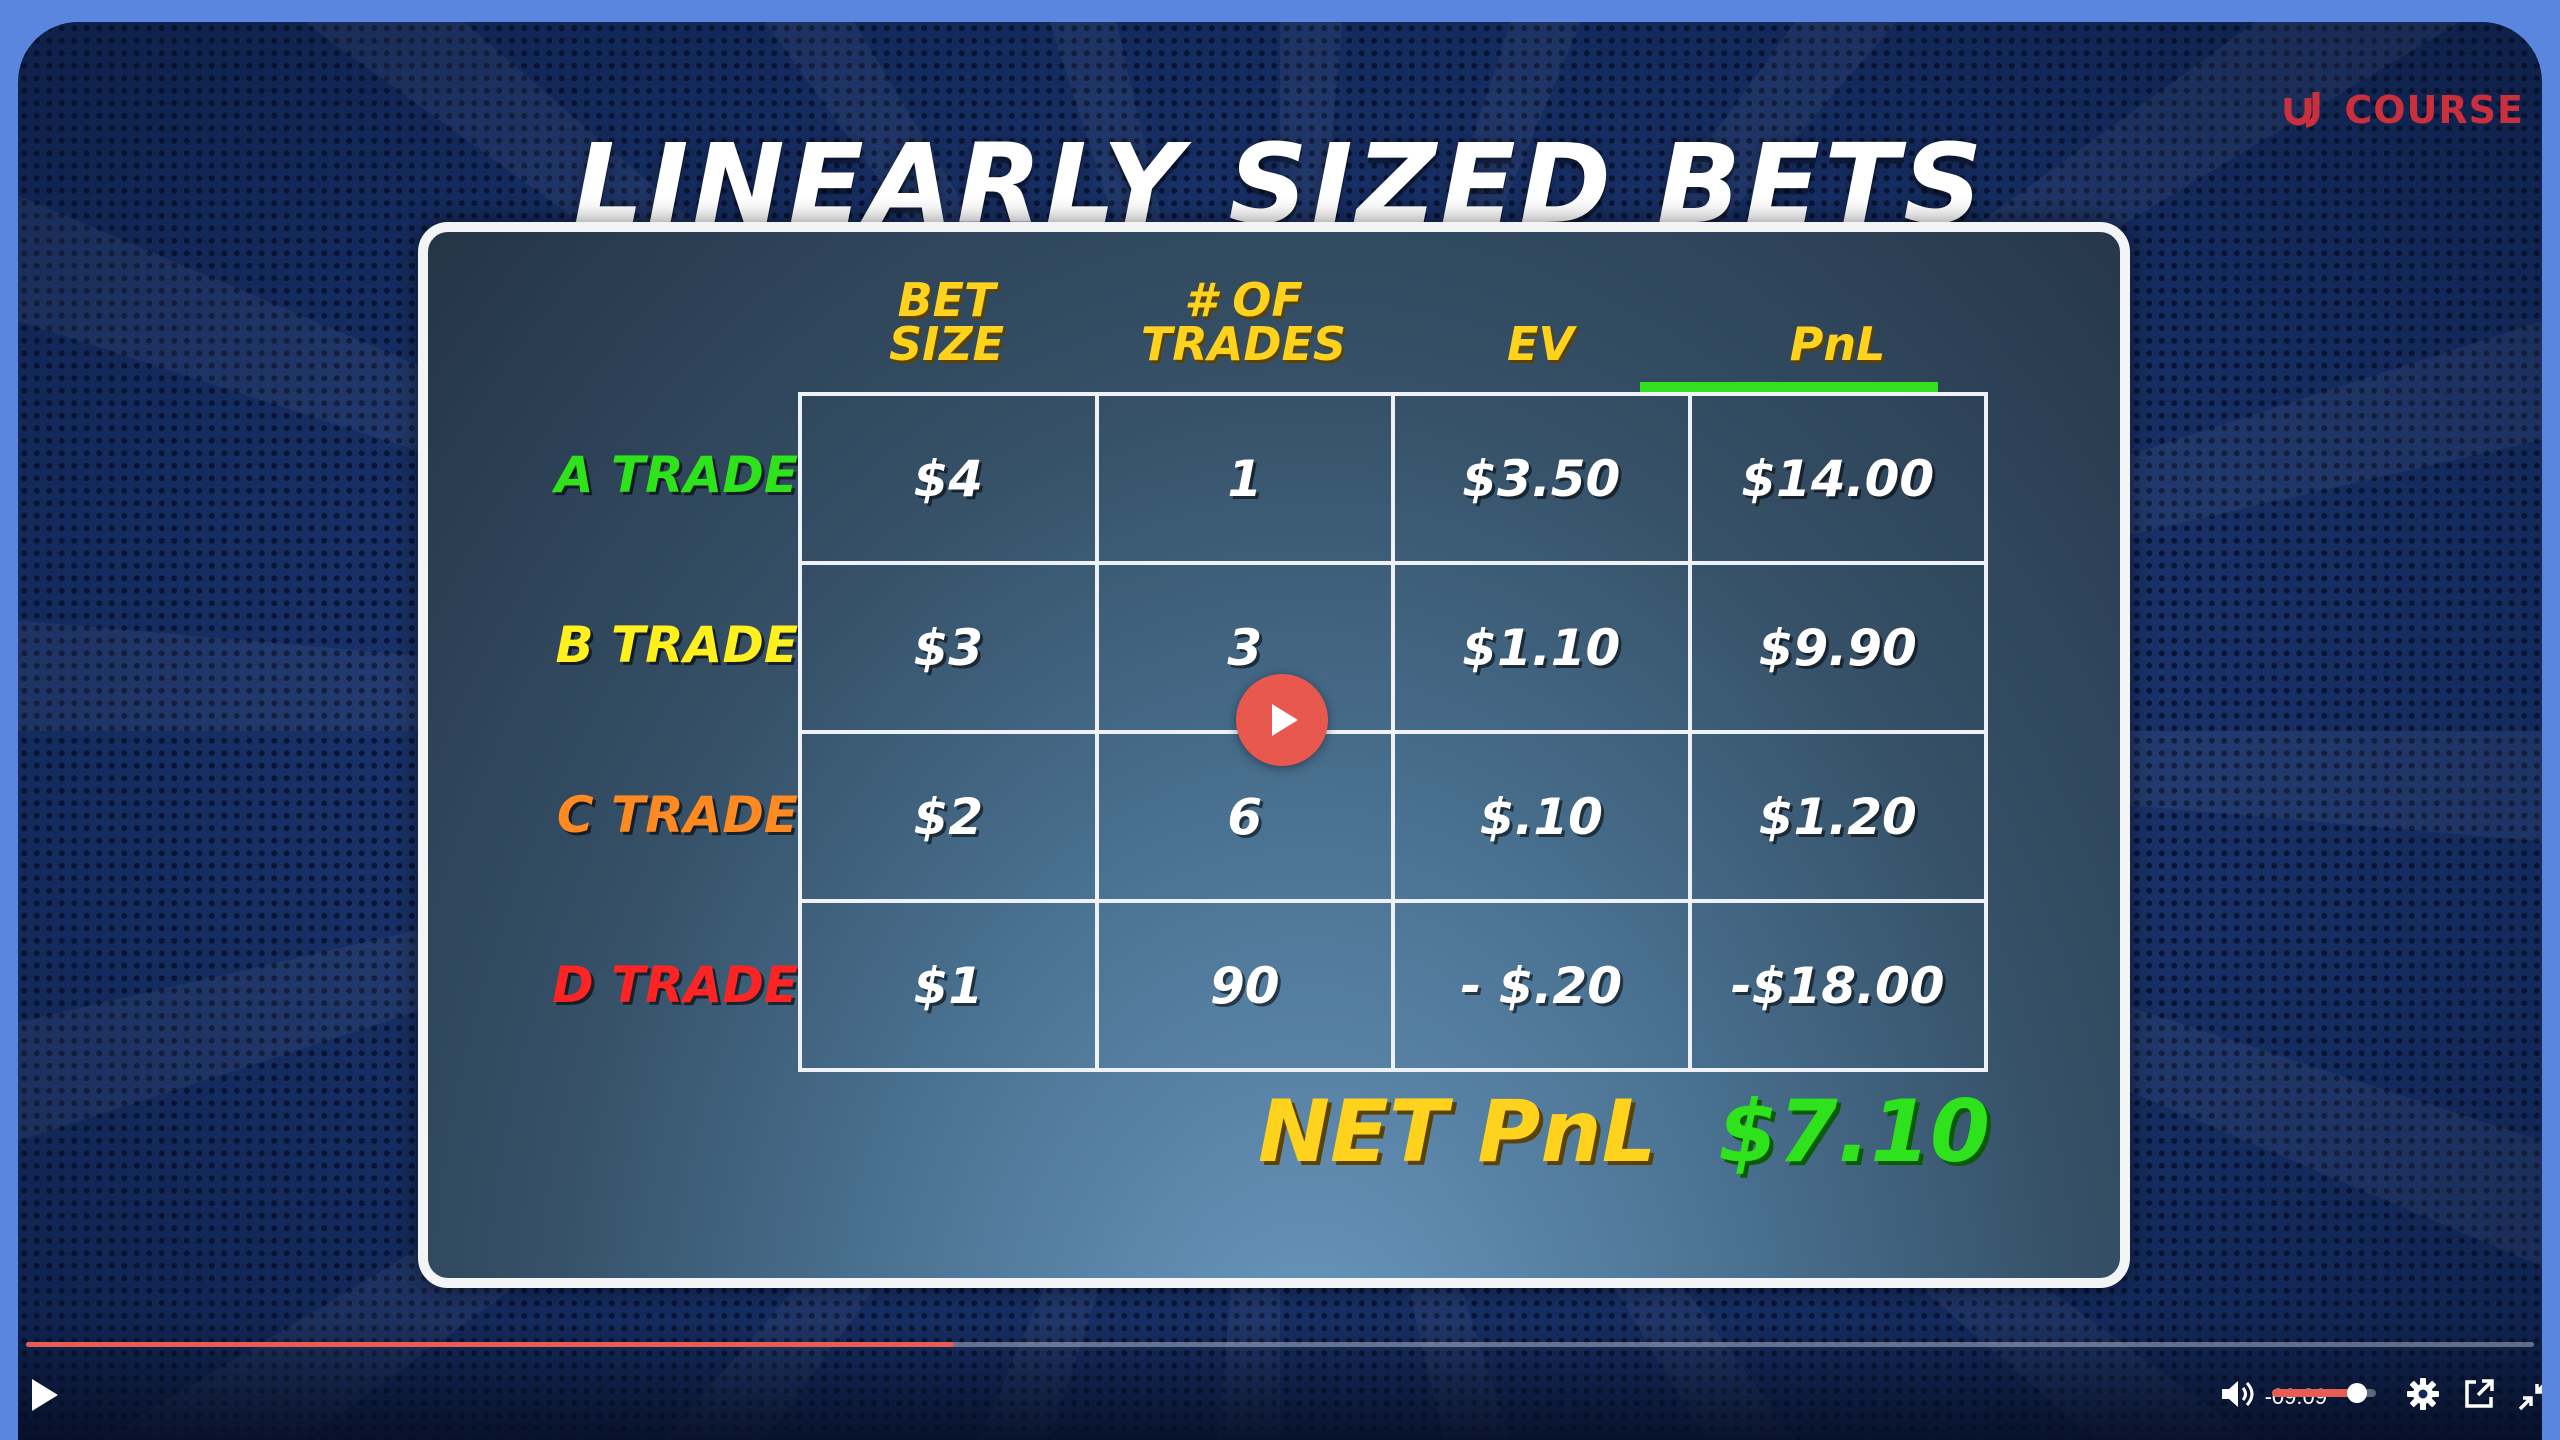  Describe the element at coordinates (1244, 985) in the screenshot. I see `table-cell: 90` at that location.